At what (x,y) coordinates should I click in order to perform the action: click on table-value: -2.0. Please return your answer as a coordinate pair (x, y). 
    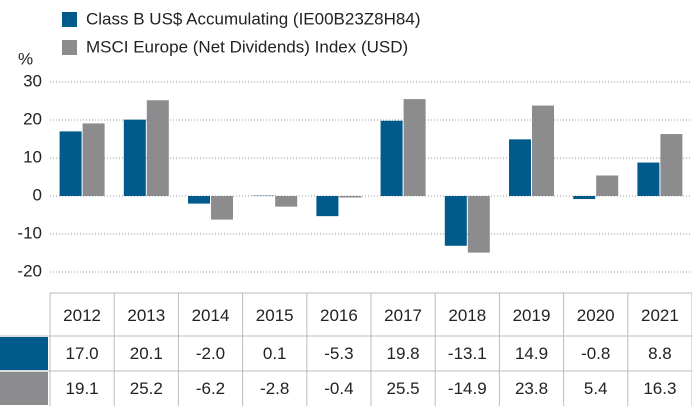
    Looking at the image, I should click on (210, 353).